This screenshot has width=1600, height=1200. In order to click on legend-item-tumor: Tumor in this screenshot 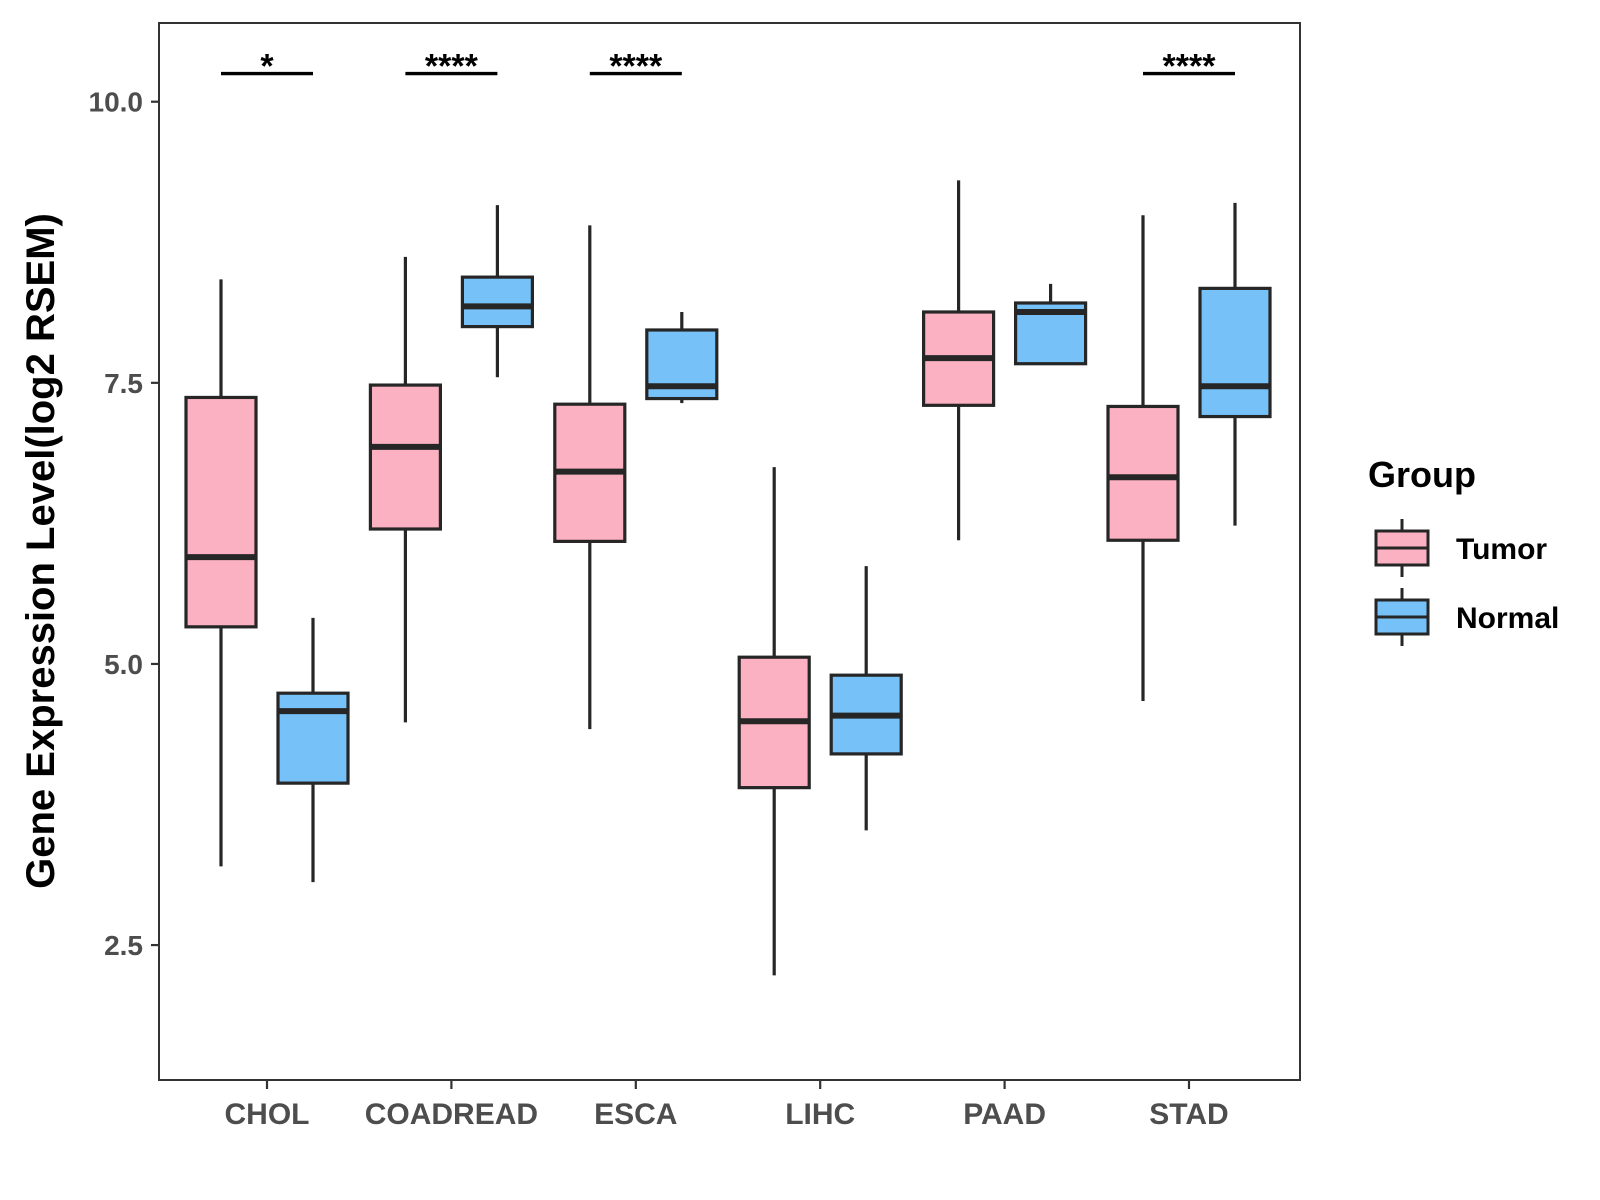, I will do `click(1460, 548)`.